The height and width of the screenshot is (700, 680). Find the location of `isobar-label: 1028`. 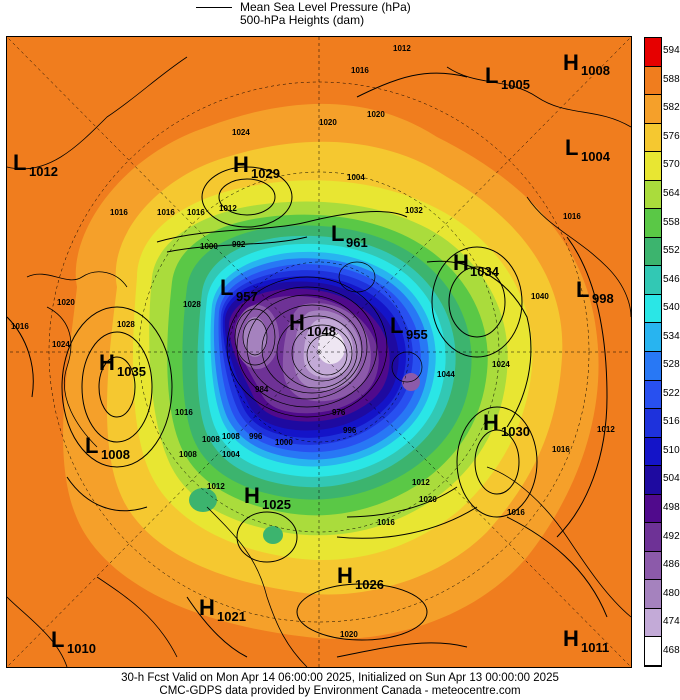

isobar-label: 1028 is located at coordinates (126, 324).